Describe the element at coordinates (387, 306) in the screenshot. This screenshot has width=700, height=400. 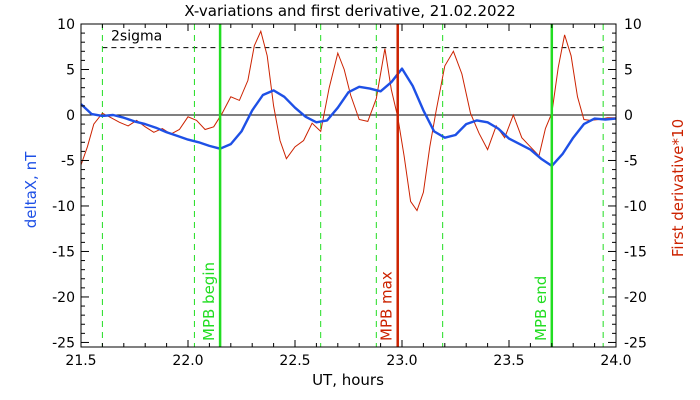
I see `mpb-marker-label-1: MPB max` at that location.